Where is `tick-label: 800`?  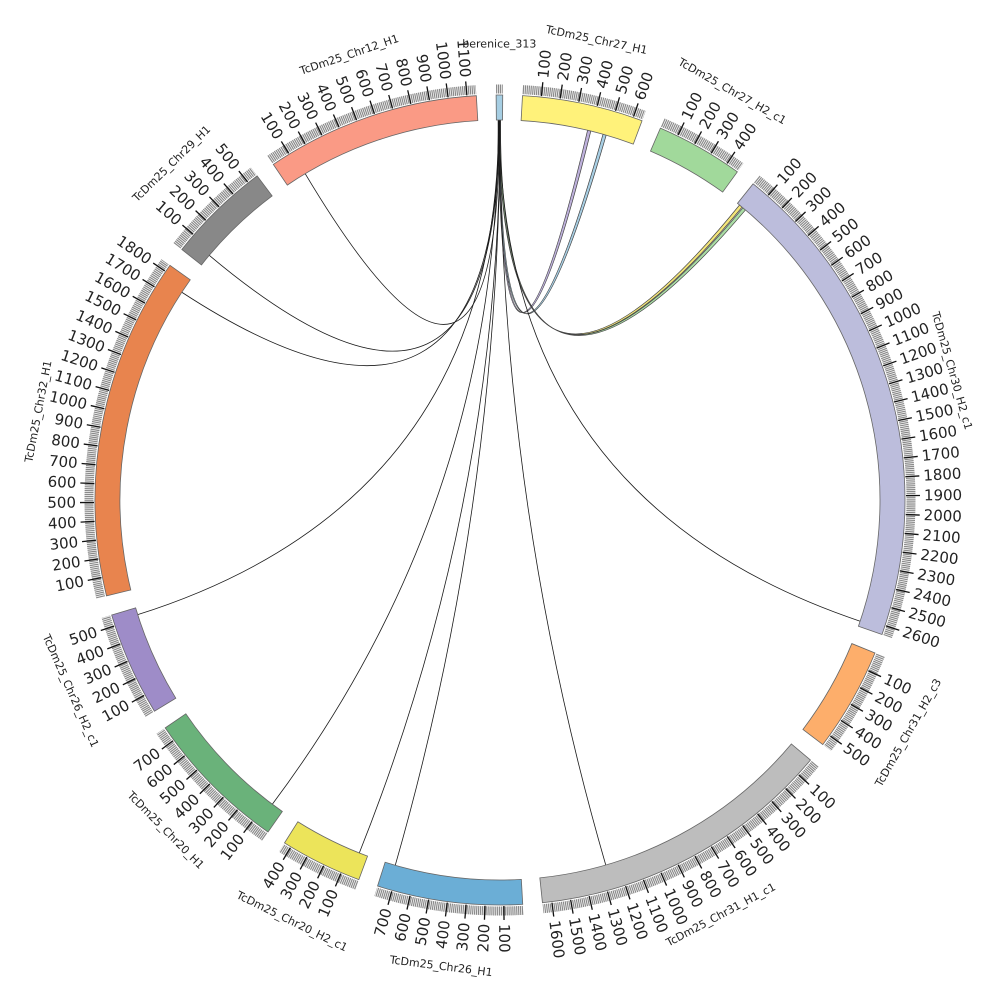
tick-label: 800 is located at coordinates (65, 442).